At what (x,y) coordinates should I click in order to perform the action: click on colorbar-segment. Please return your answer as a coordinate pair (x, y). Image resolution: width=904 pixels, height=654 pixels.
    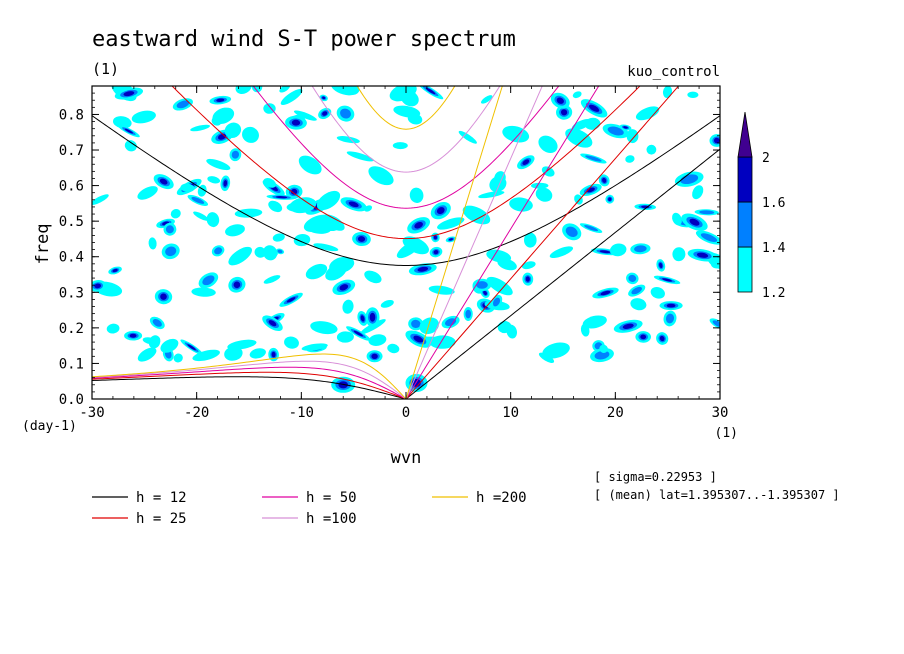
    Looking at the image, I should click on (745, 179).